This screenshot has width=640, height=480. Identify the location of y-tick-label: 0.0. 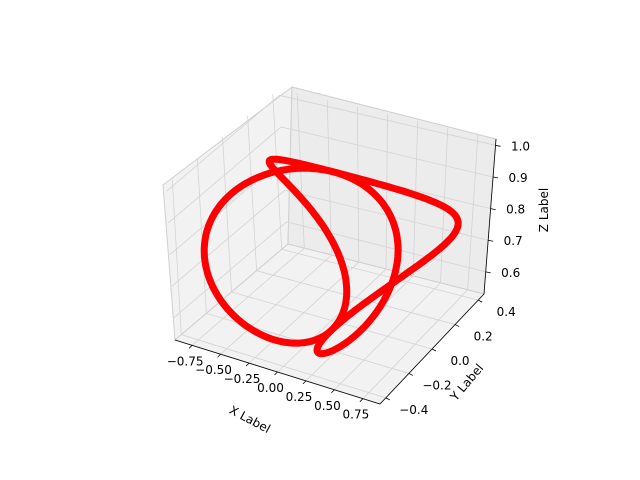
(459, 361).